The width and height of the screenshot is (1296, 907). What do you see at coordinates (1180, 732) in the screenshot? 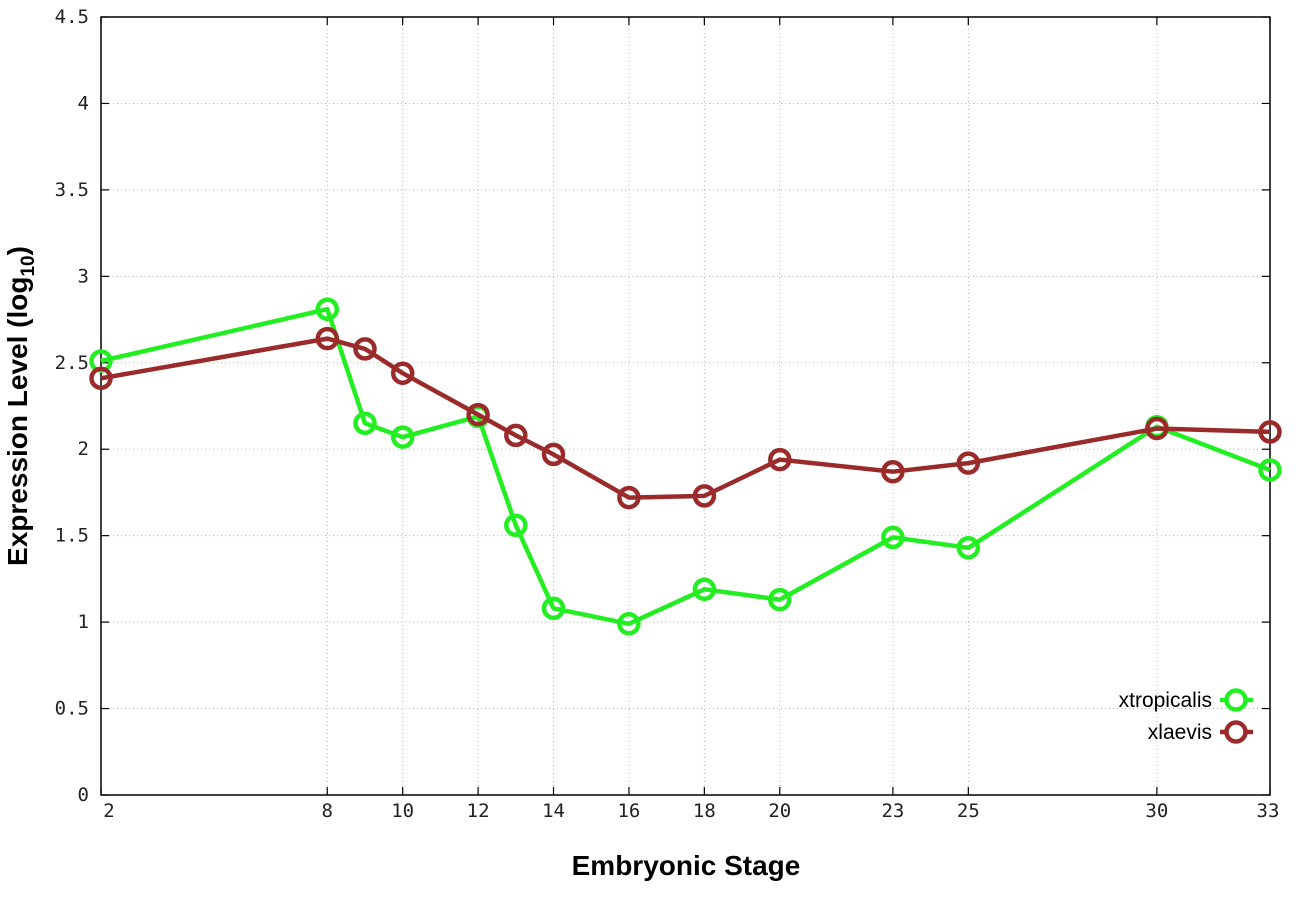
I see `legend-label-xlaevis: xlaevis` at bounding box center [1180, 732].